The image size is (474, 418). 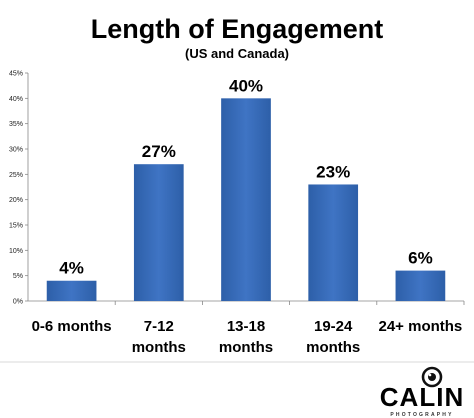 I want to click on x-tick-label: 13-18, so click(x=246, y=326).